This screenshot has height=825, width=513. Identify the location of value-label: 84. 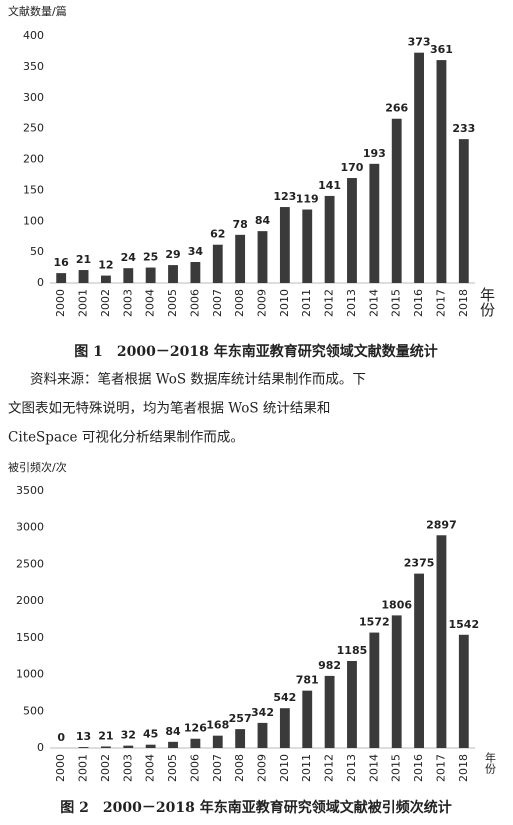
(263, 220).